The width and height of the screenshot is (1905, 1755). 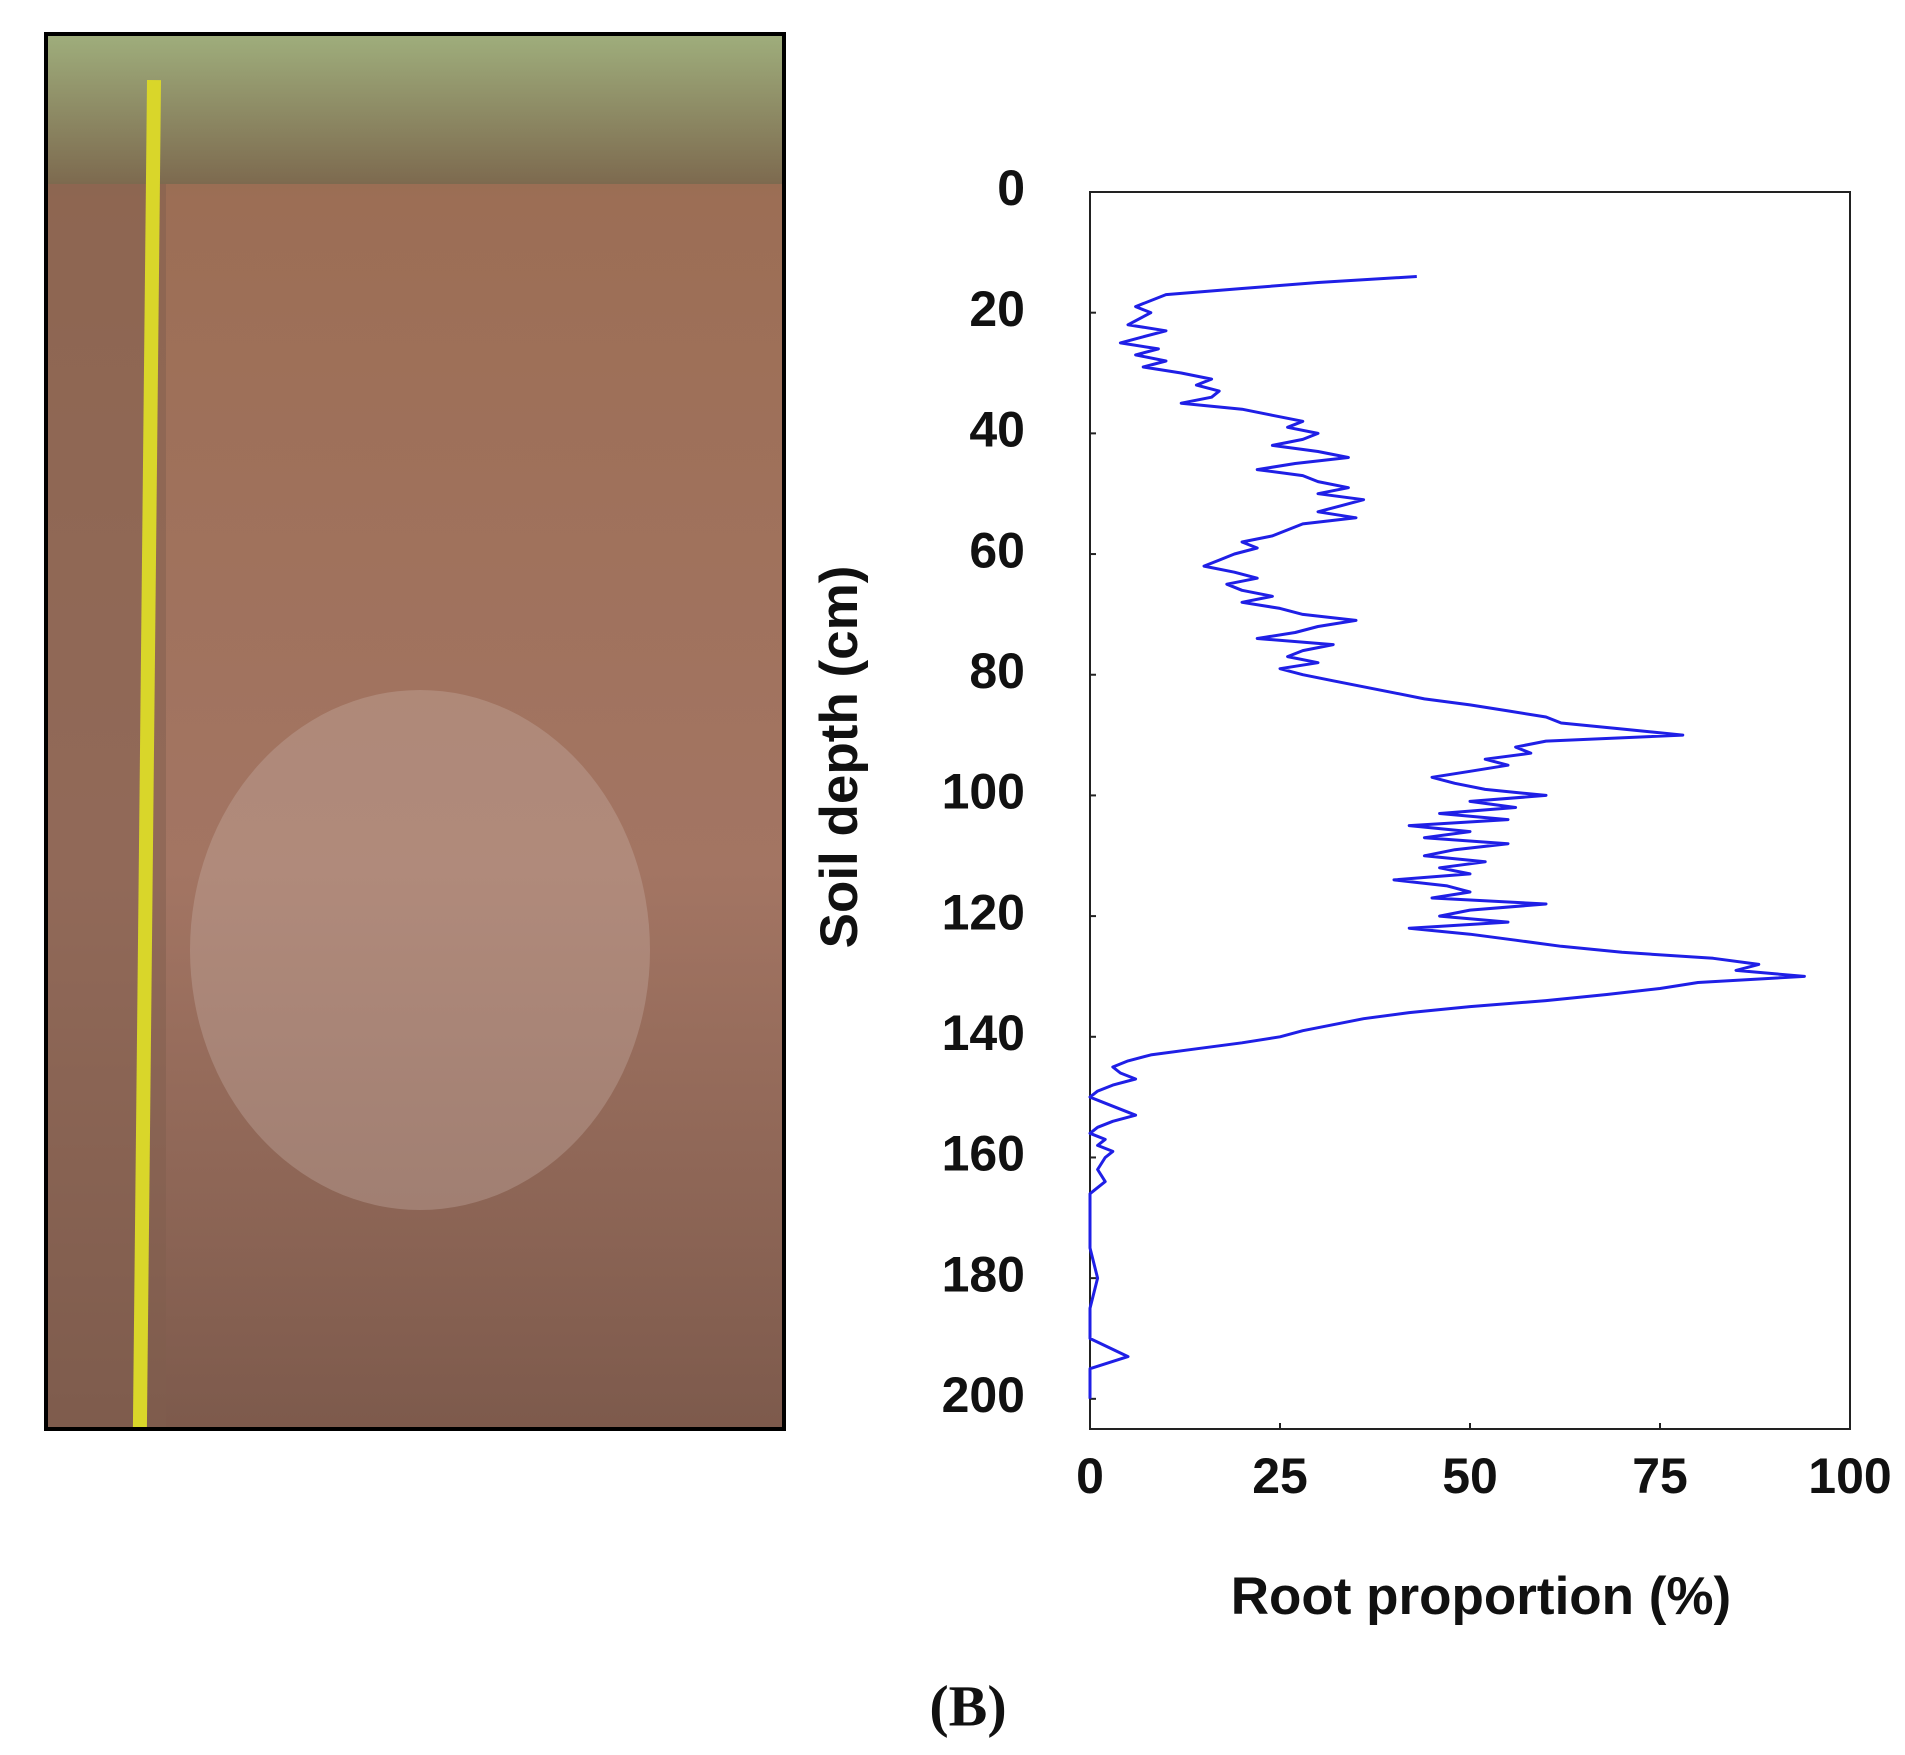 What do you see at coordinates (839, 757) in the screenshot?
I see `y-axis-label: Soil depth (cm)` at bounding box center [839, 757].